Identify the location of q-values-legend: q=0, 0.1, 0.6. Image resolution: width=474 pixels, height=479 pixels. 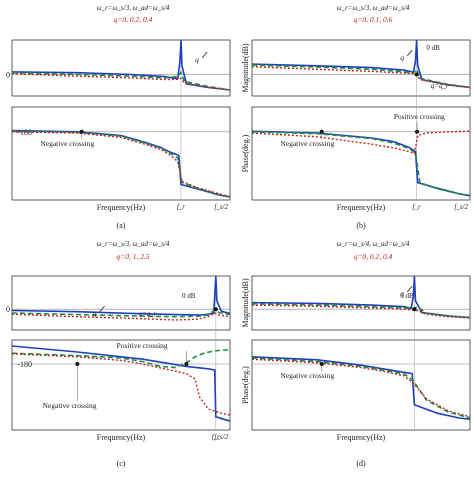
(373, 19).